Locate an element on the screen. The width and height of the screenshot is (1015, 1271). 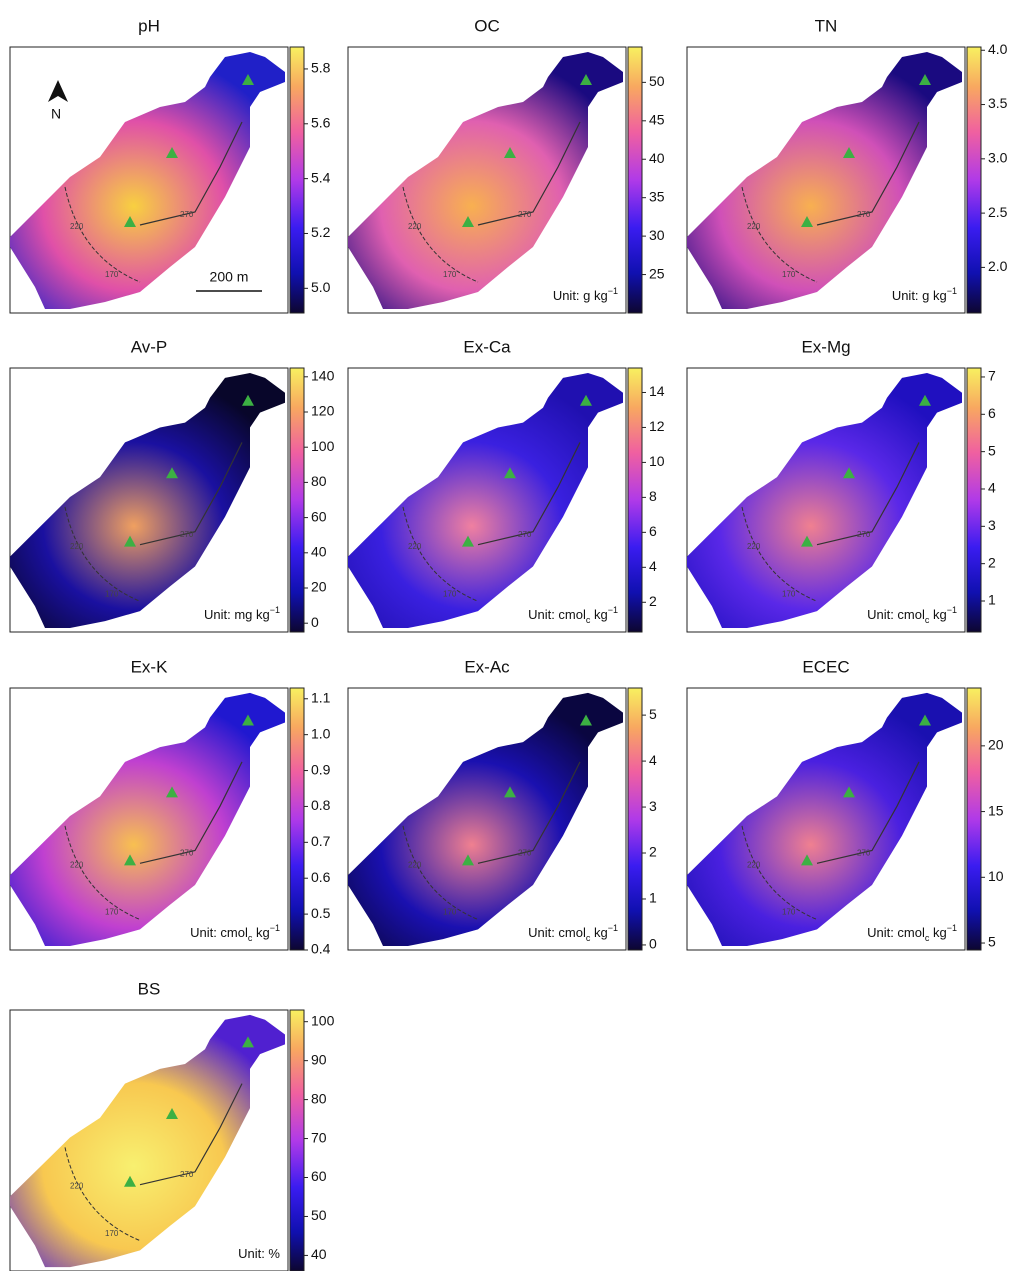
colorbar-tick-label: 4.0 is located at coordinates (998, 49).